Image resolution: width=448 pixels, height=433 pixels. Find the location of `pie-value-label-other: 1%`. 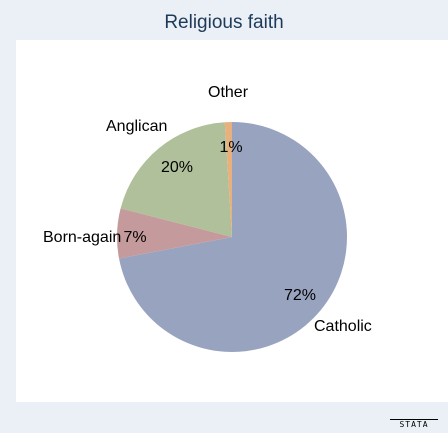

pie-value-label-other: 1% is located at coordinates (230, 147).